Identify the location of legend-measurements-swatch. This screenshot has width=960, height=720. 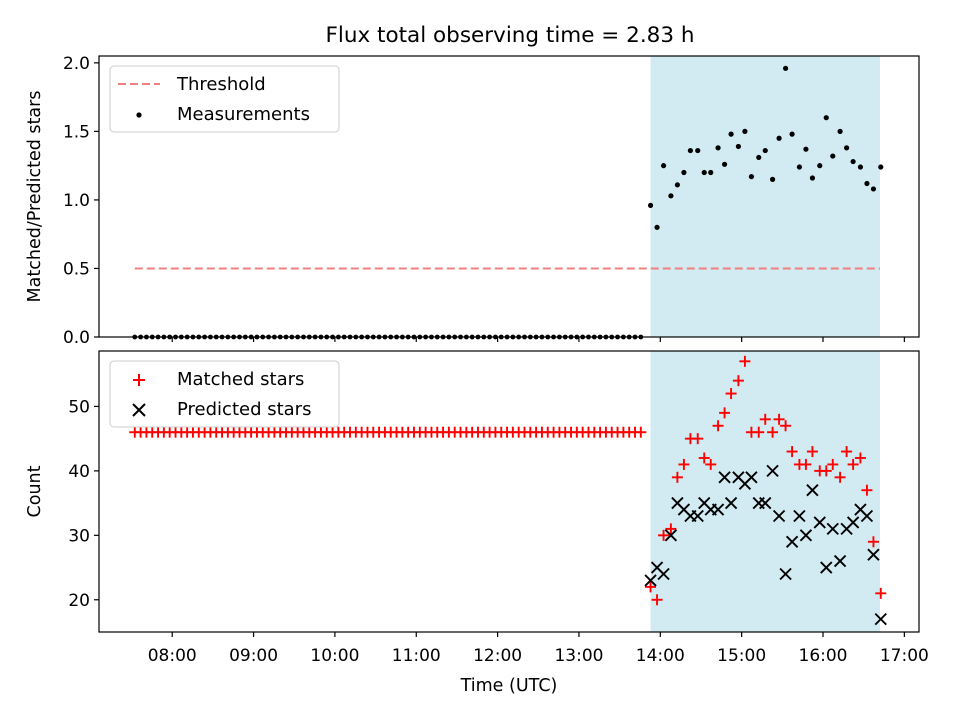
(139, 115).